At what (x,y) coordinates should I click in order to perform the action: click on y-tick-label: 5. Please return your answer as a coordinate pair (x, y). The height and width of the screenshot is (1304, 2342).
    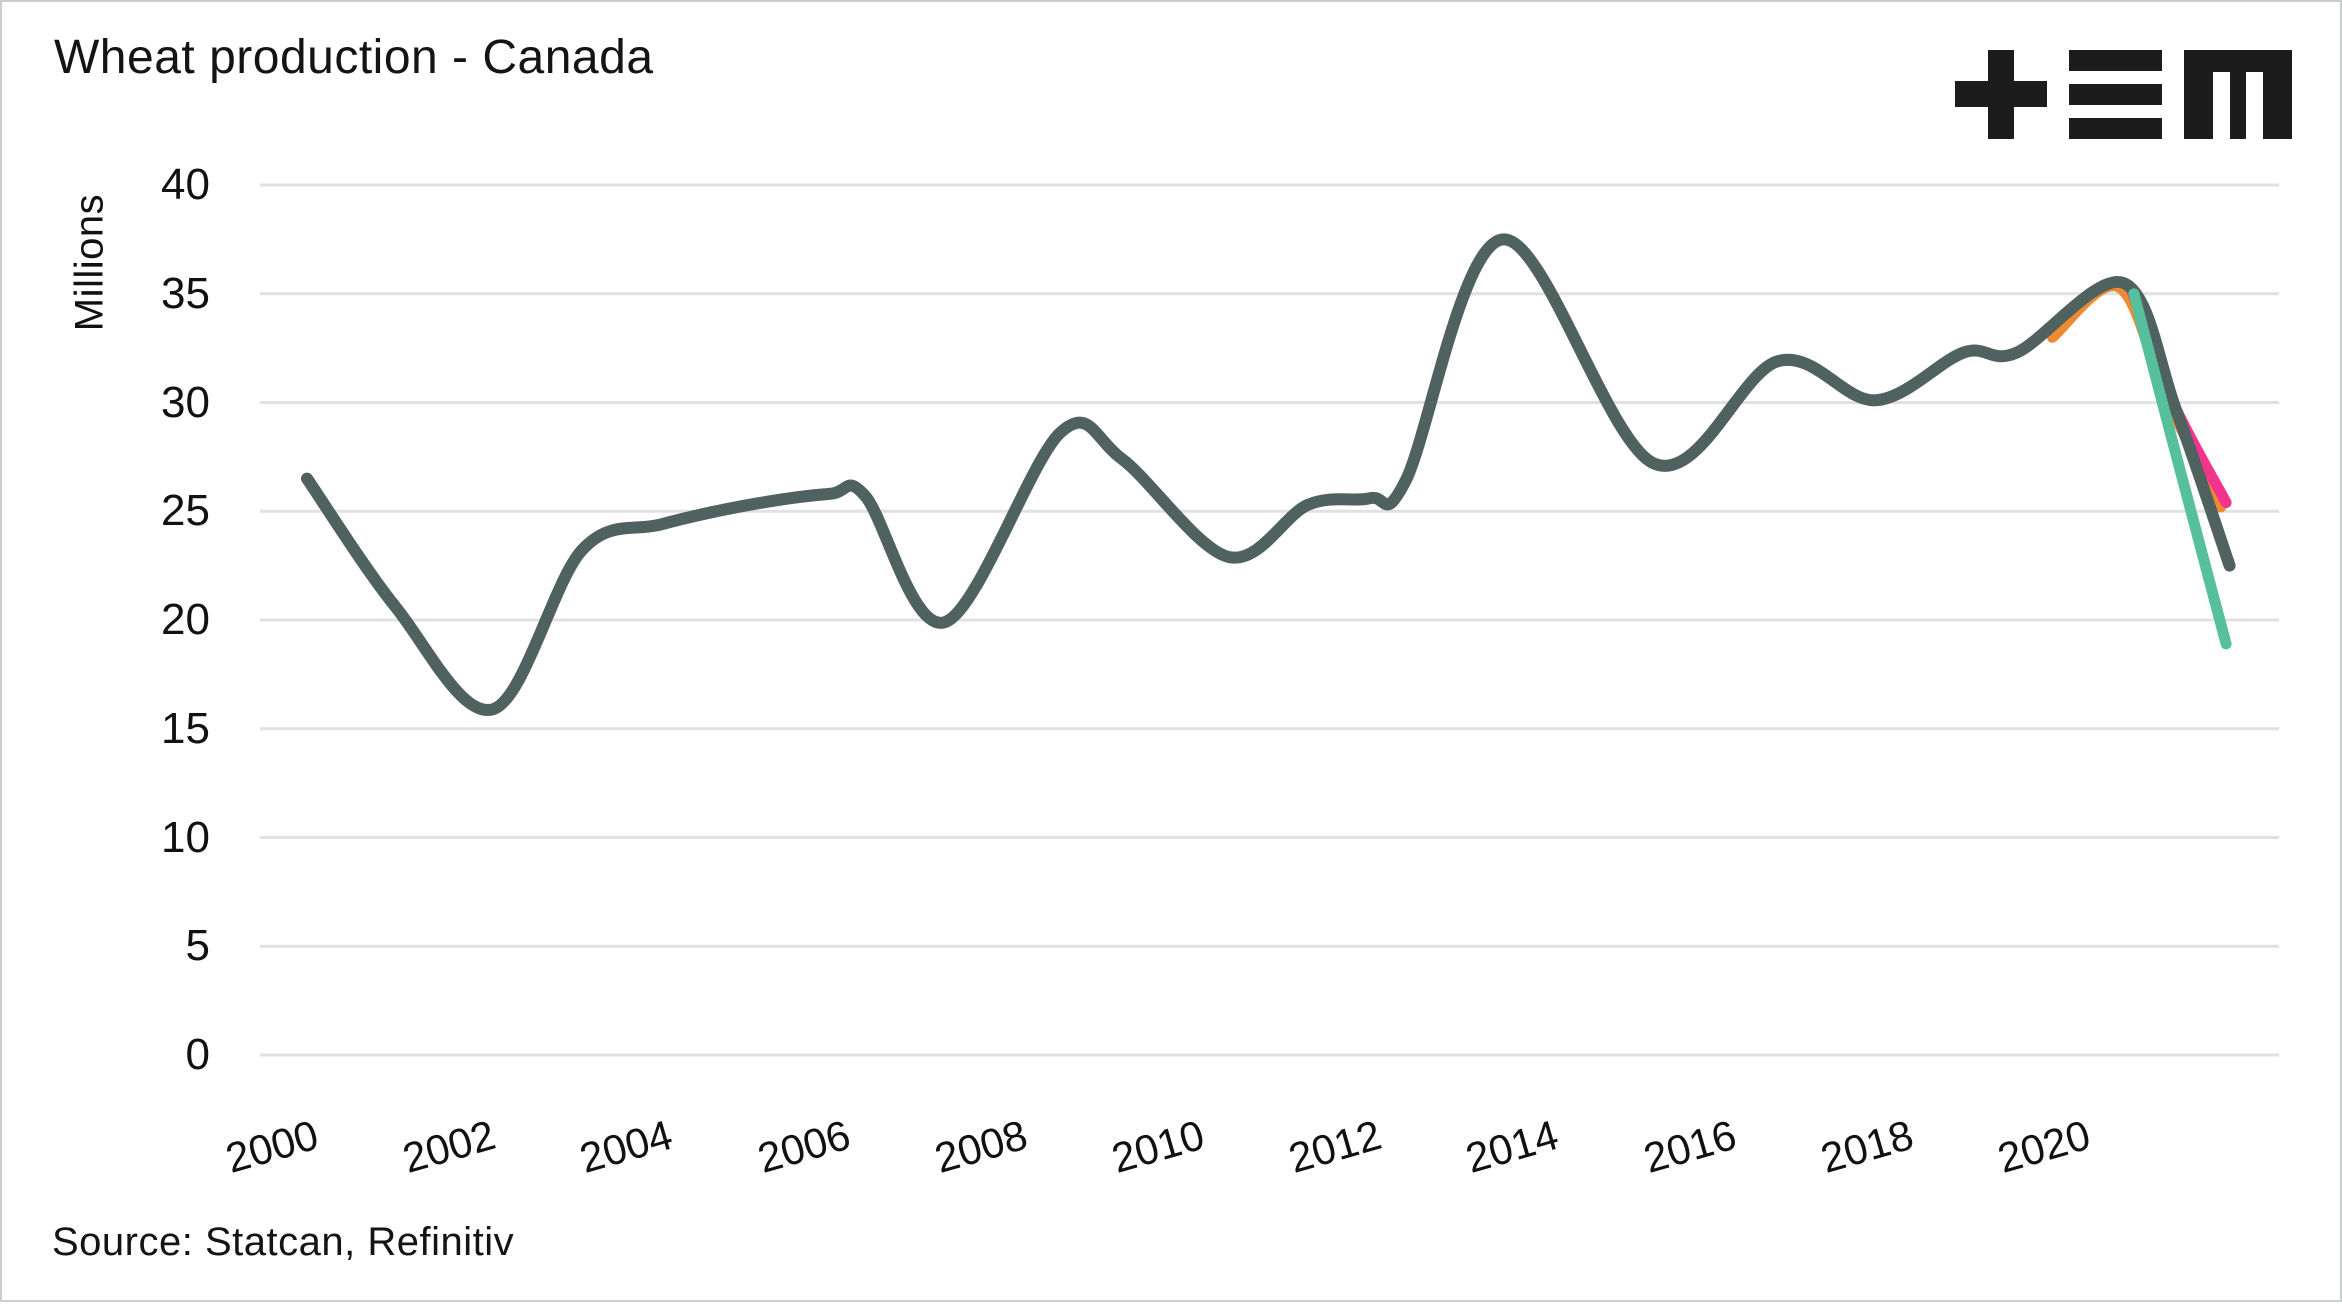
    Looking at the image, I should click on (197, 946).